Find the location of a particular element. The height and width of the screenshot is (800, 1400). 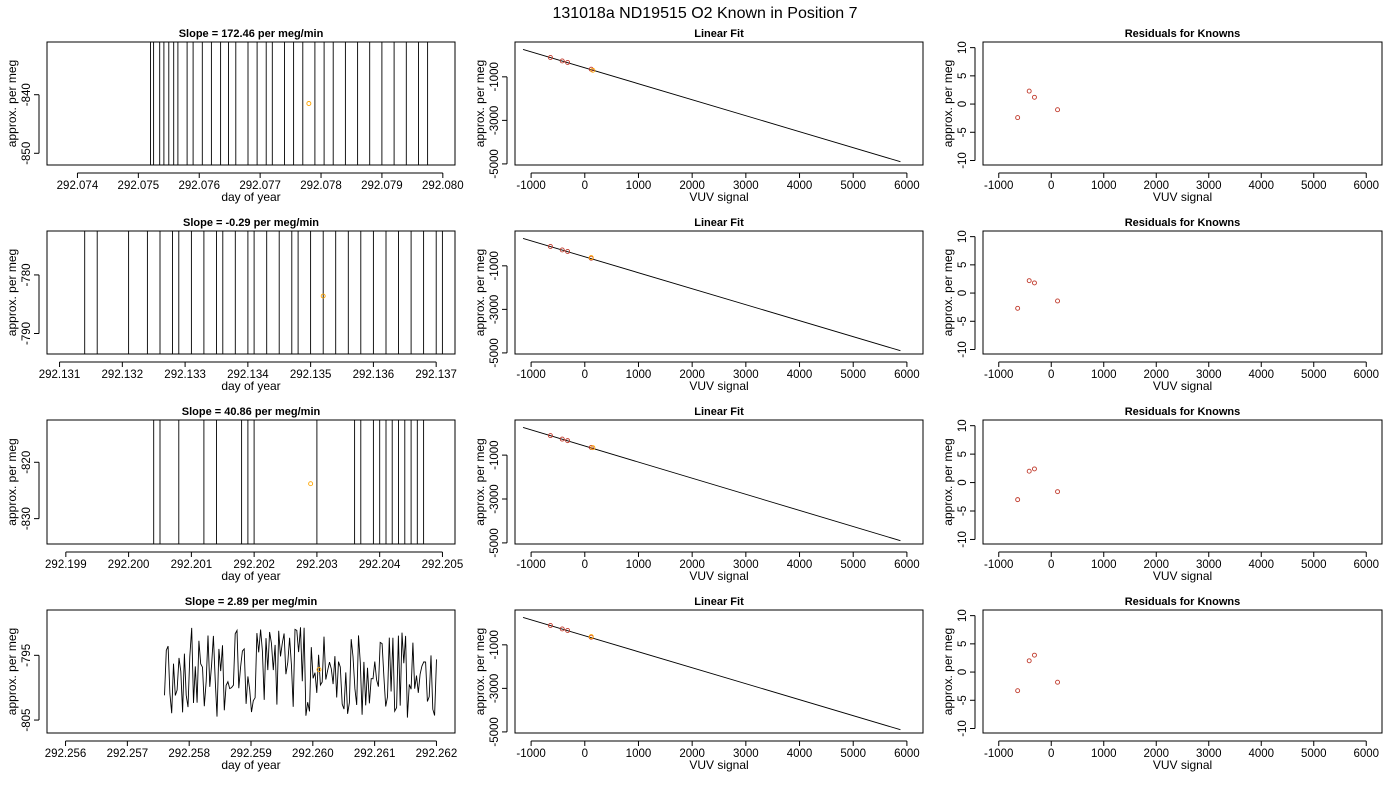

panel-9-x-tick-label-3: 1000 is located at coordinates (1104, 565).